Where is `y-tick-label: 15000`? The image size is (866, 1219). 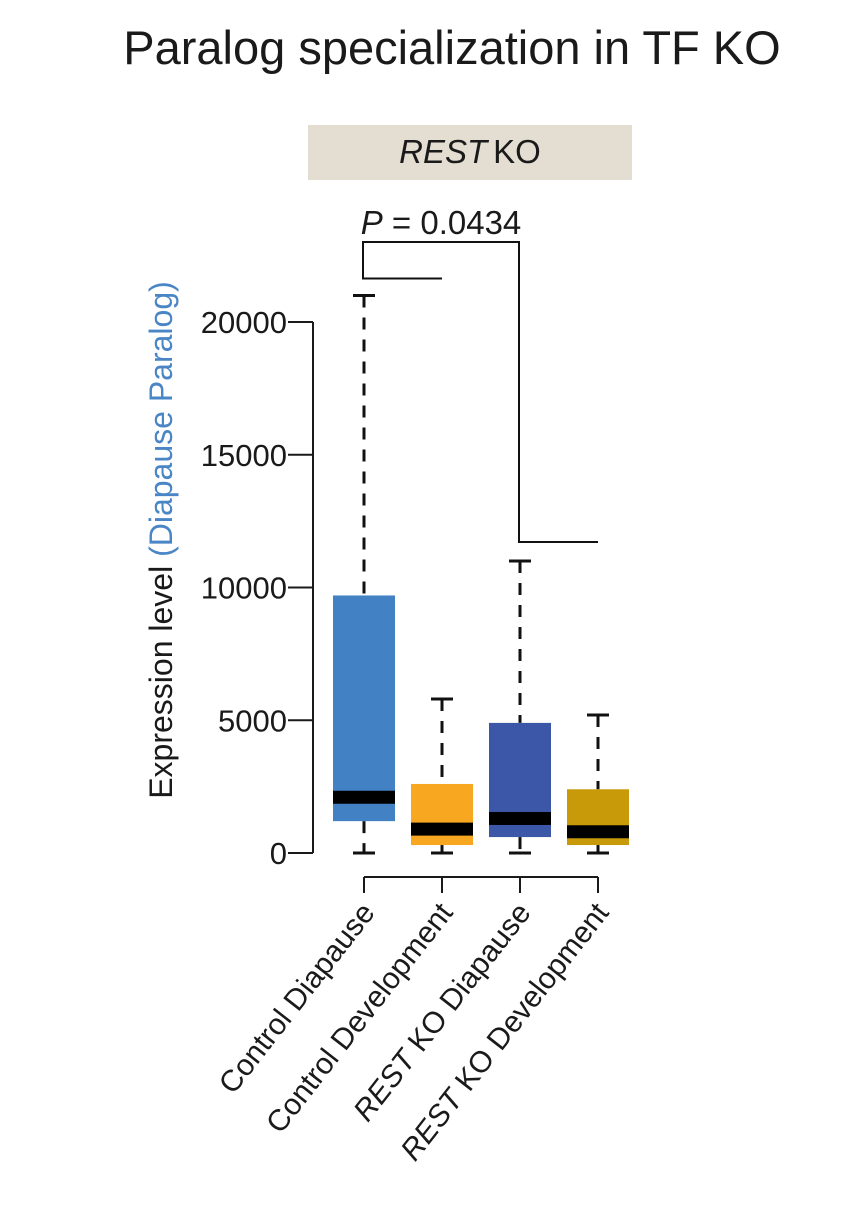
y-tick-label: 15000 is located at coordinates (244, 455).